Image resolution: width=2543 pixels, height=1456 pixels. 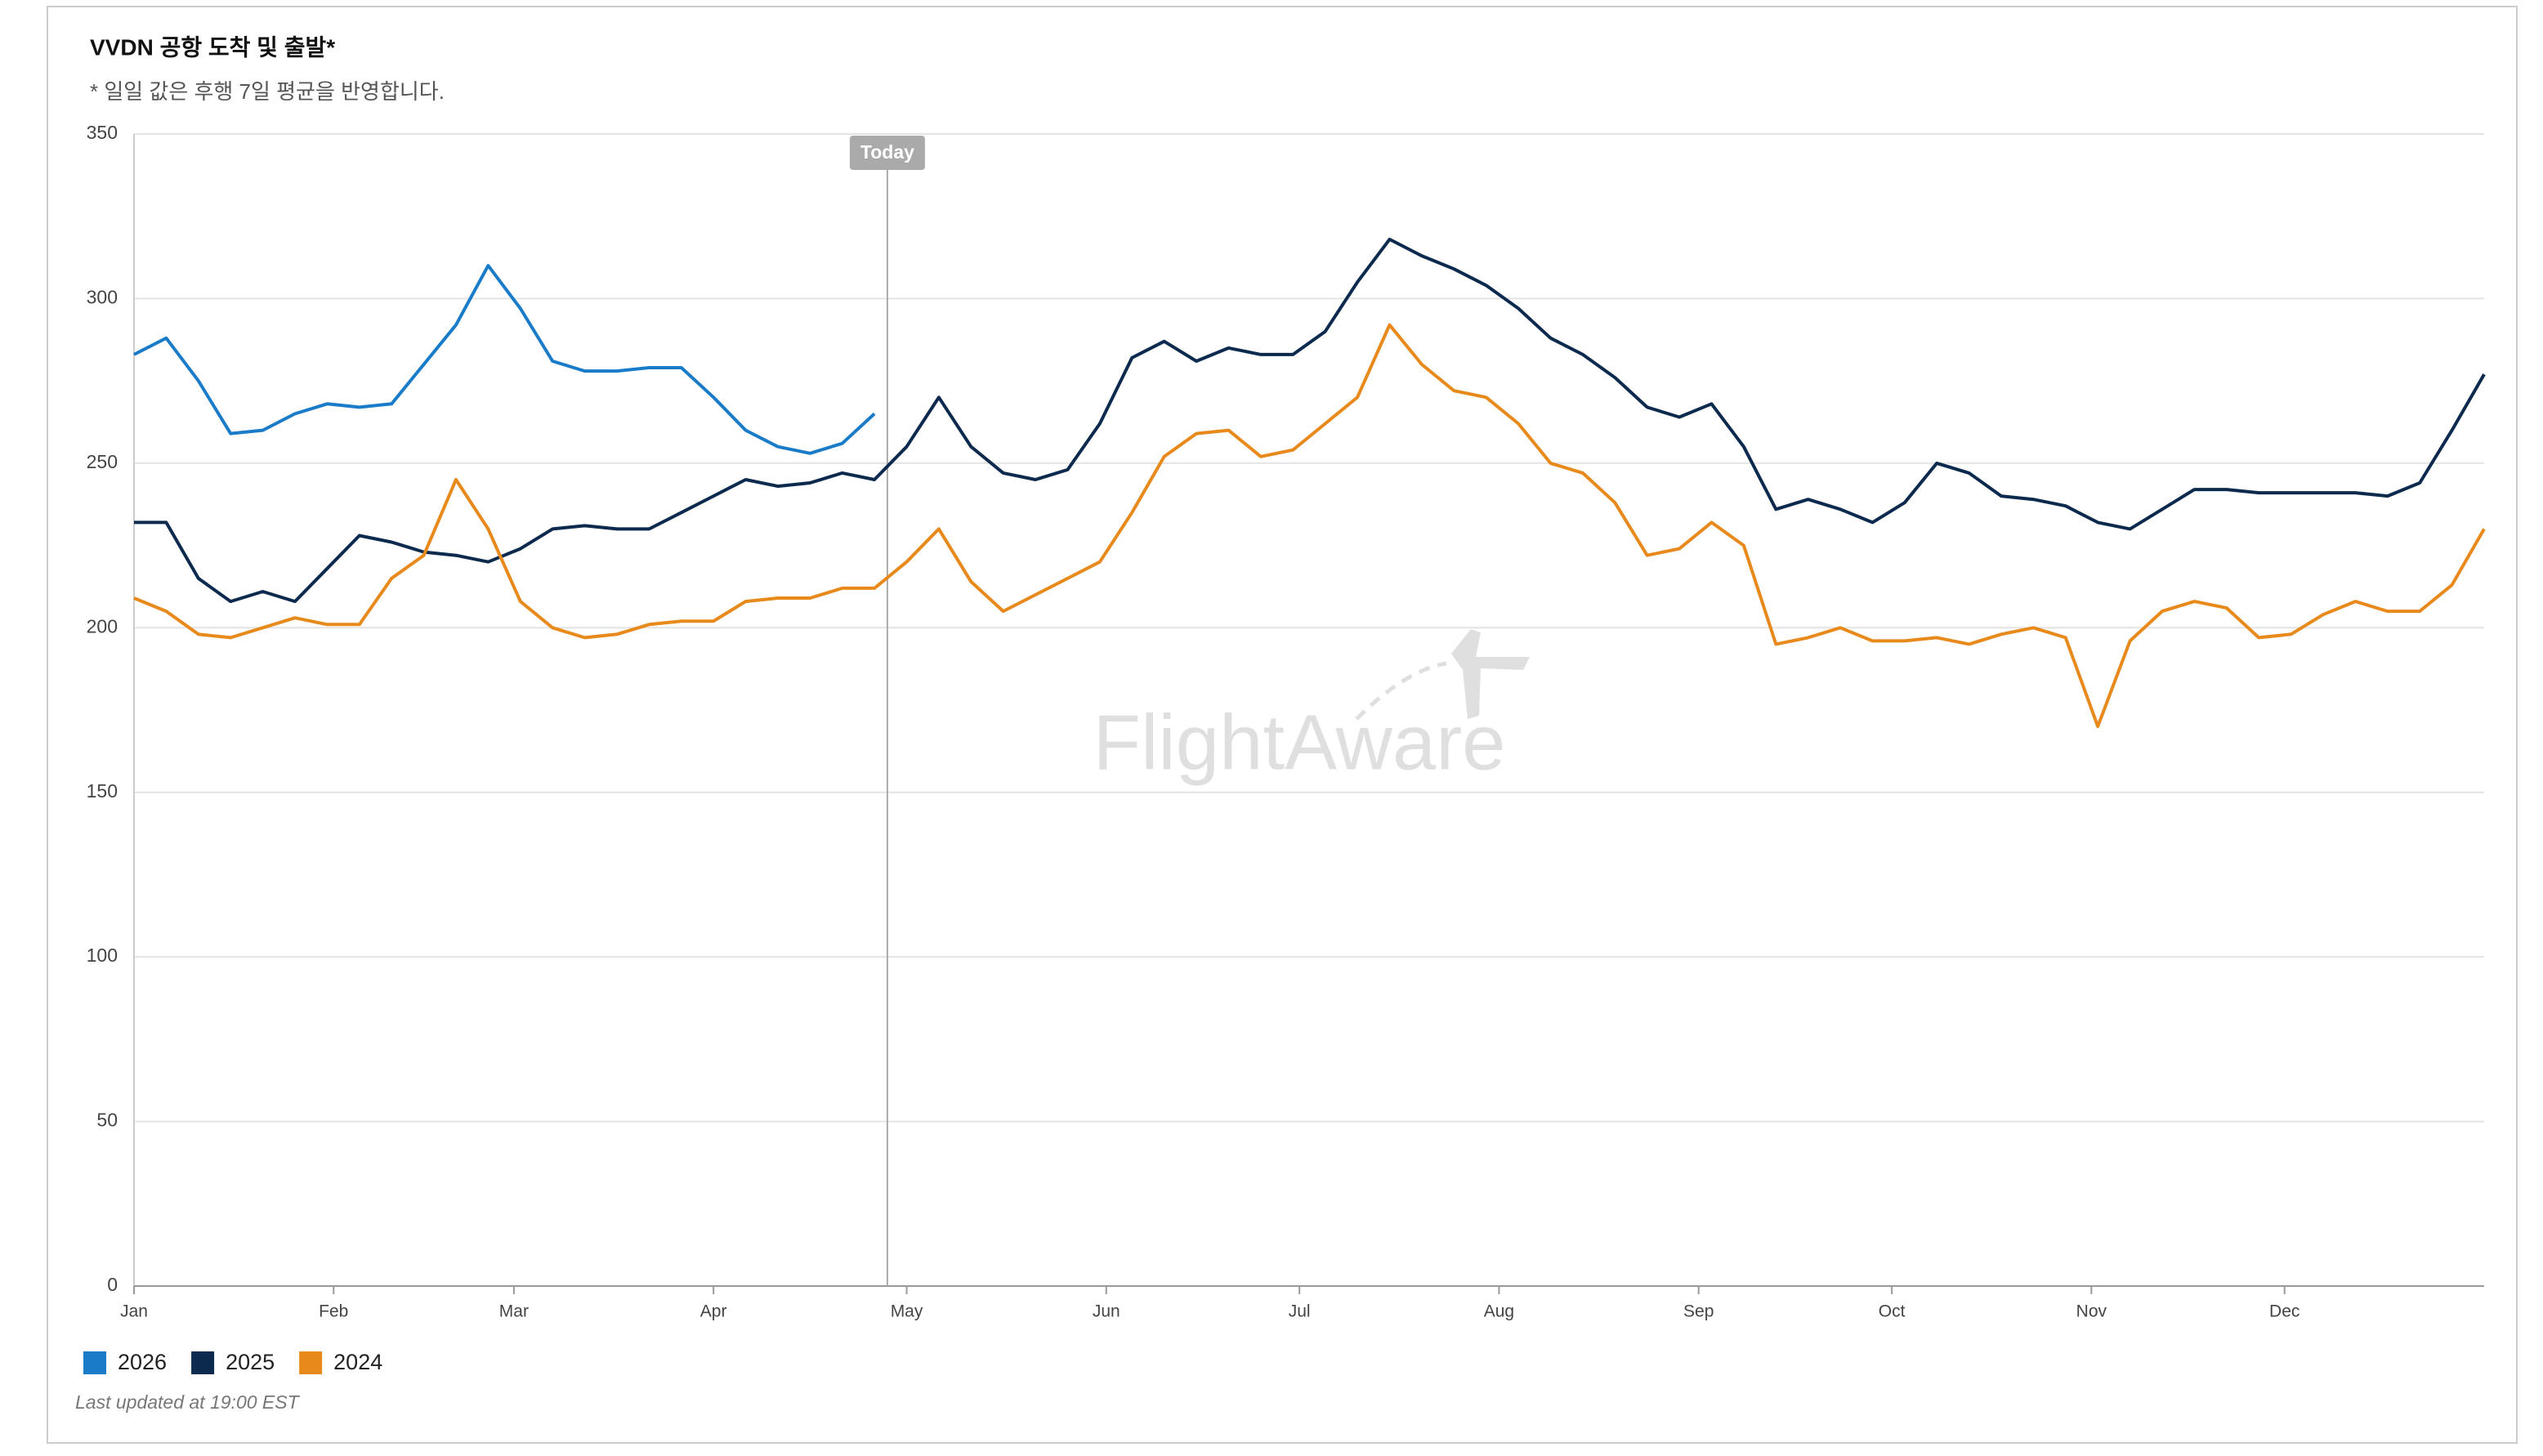 What do you see at coordinates (1299, 742) in the screenshot?
I see `watermark-text: FlightAware` at bounding box center [1299, 742].